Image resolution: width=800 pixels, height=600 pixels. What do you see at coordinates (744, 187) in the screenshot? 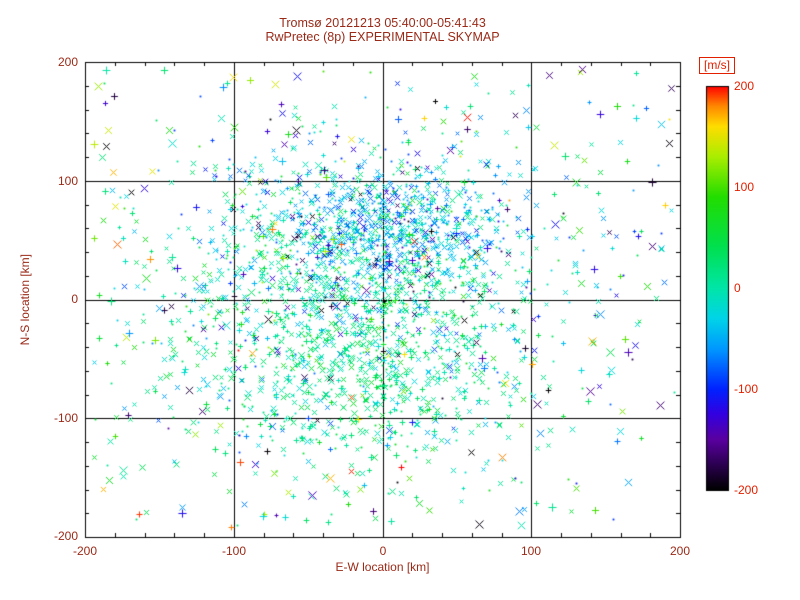
I see `colorbar-tick-label: 100` at bounding box center [744, 187].